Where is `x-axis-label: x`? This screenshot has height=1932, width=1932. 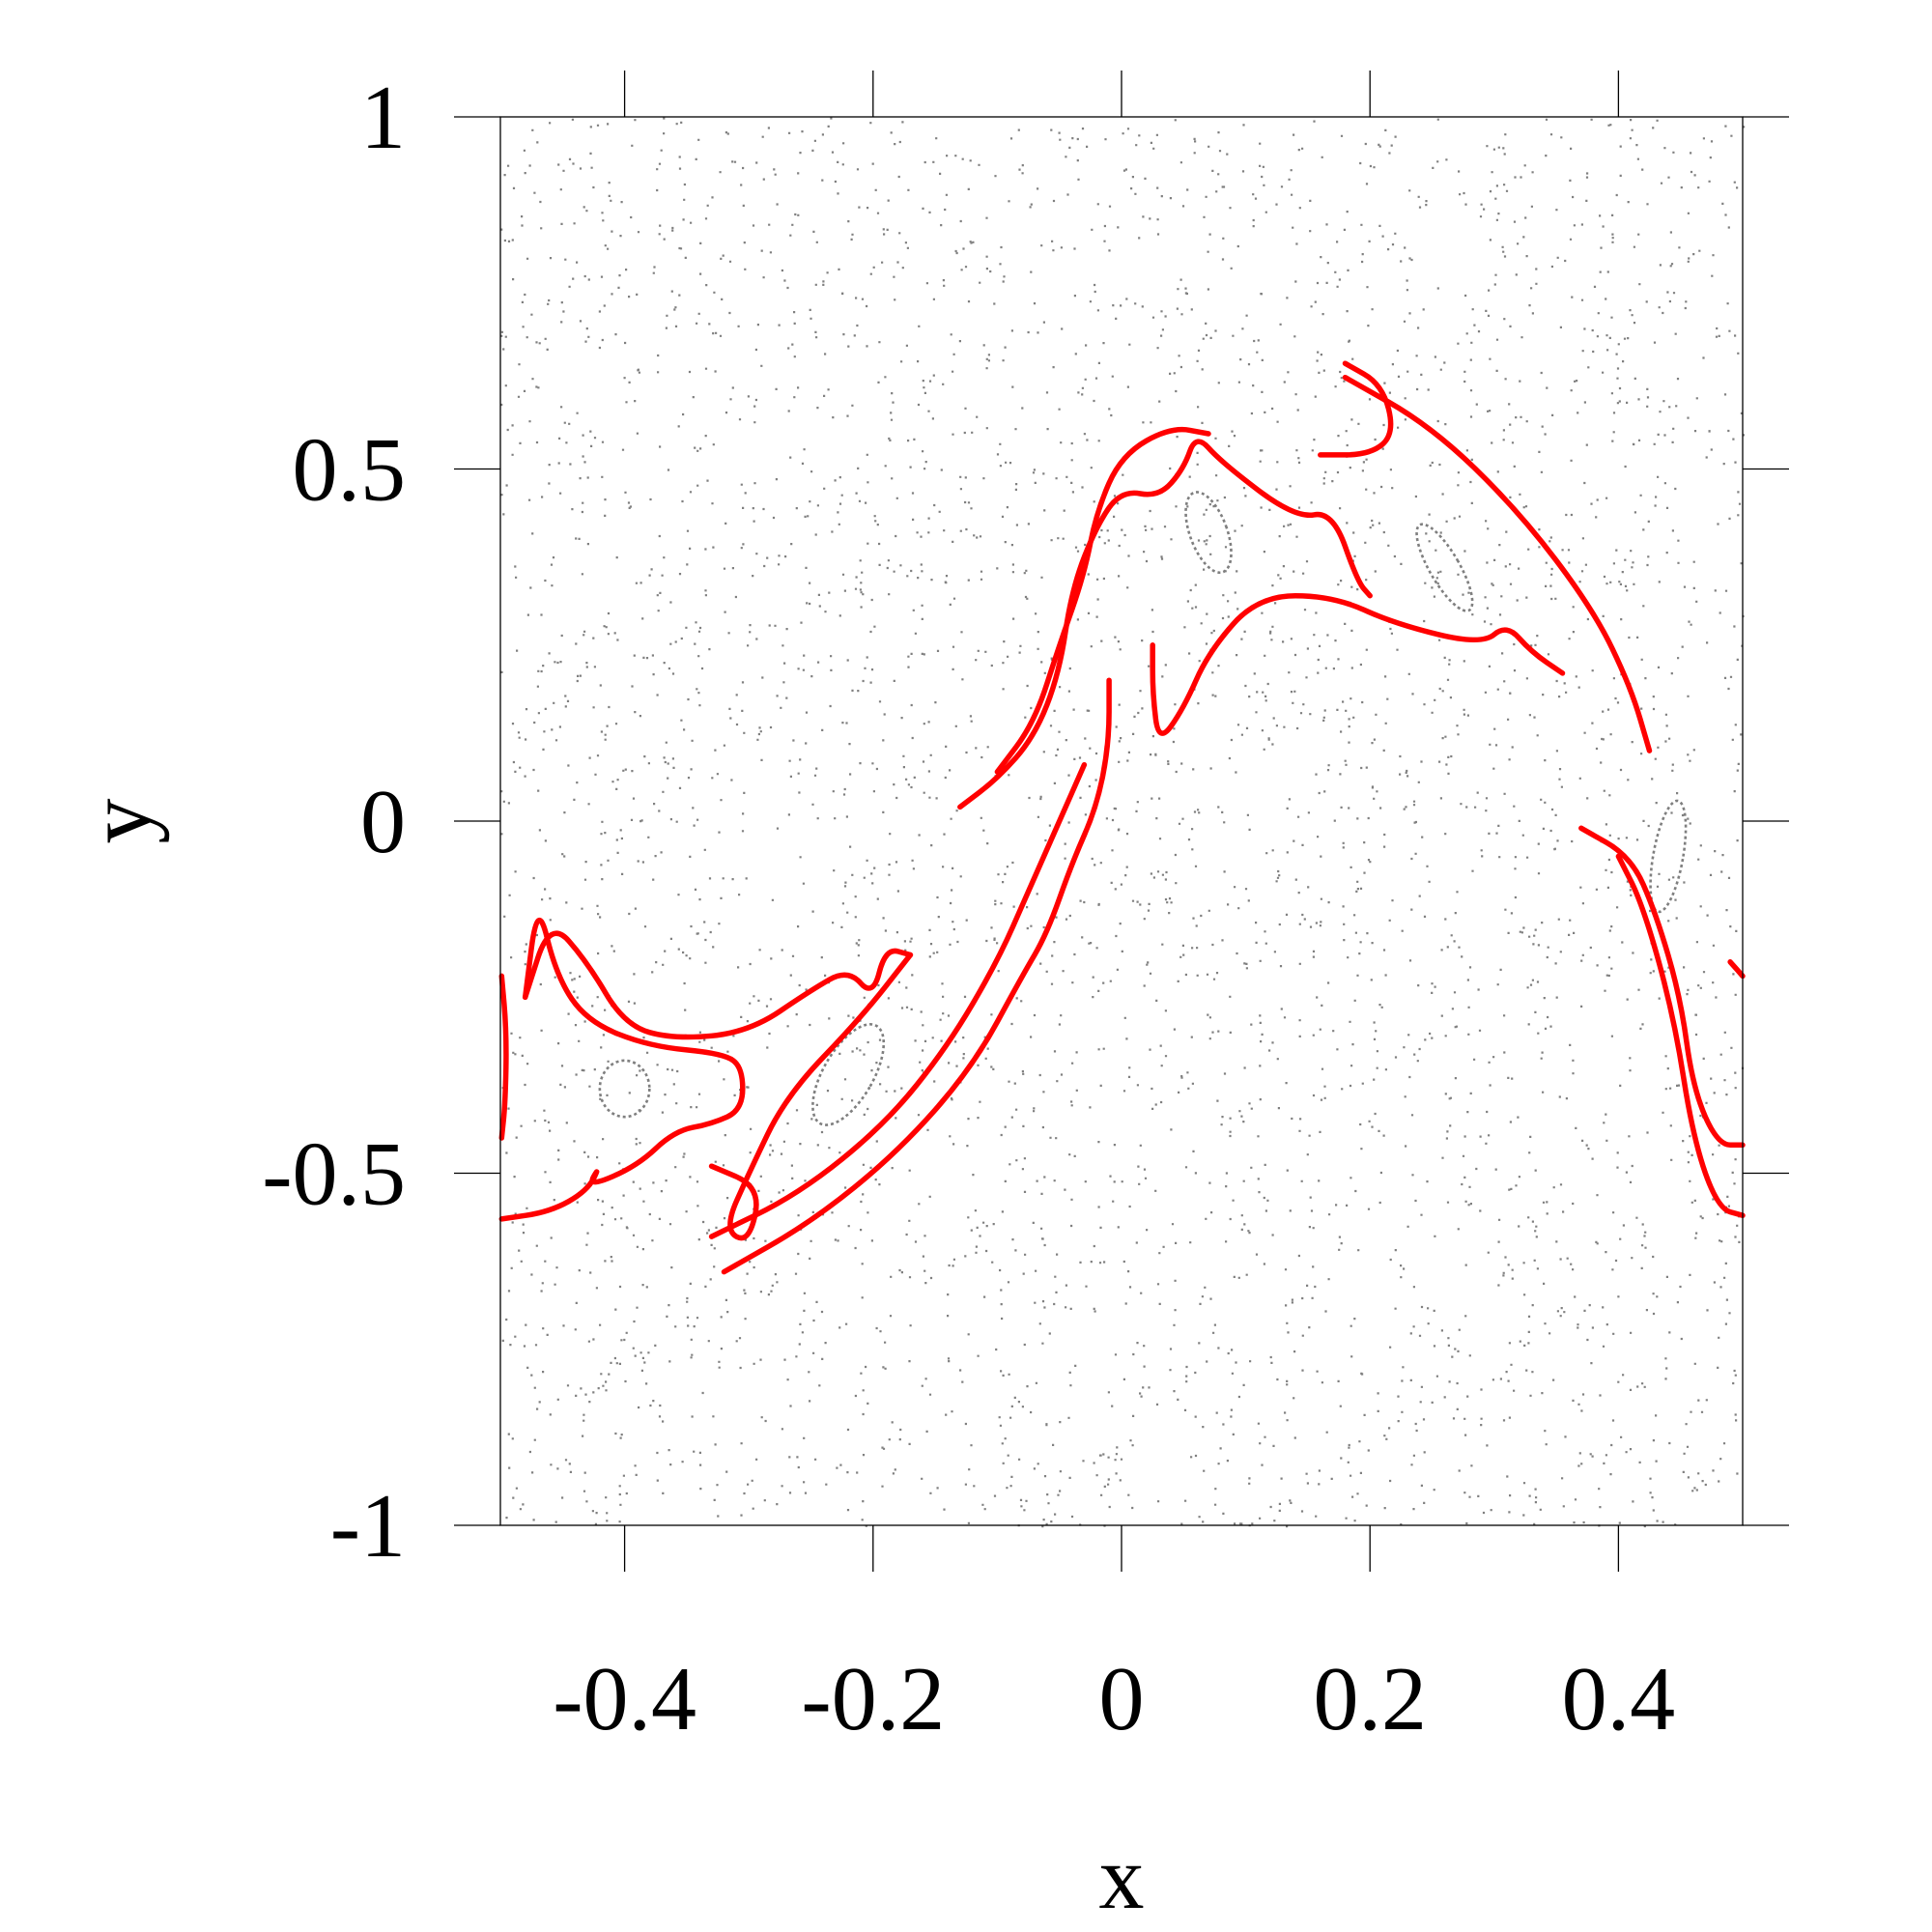
x-axis-label: x is located at coordinates (1122, 1878).